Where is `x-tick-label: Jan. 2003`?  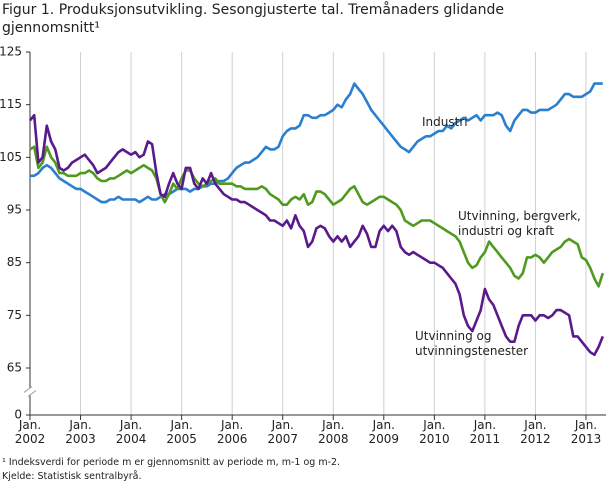 x-tick-label: Jan. 2003 is located at coordinates (80, 432).